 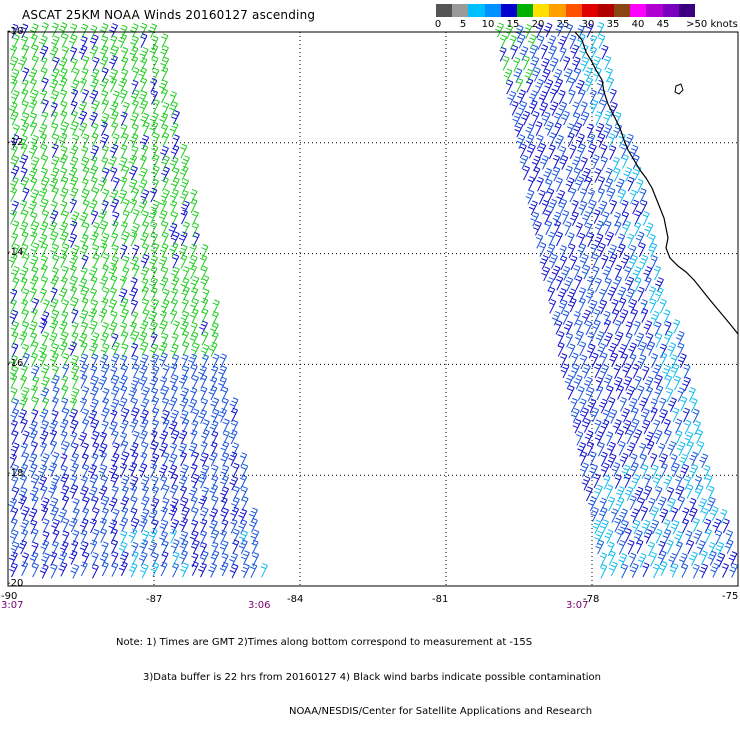 What do you see at coordinates (15, 31) in the screenshot?
I see `lat-label-10: -10` at bounding box center [15, 31].